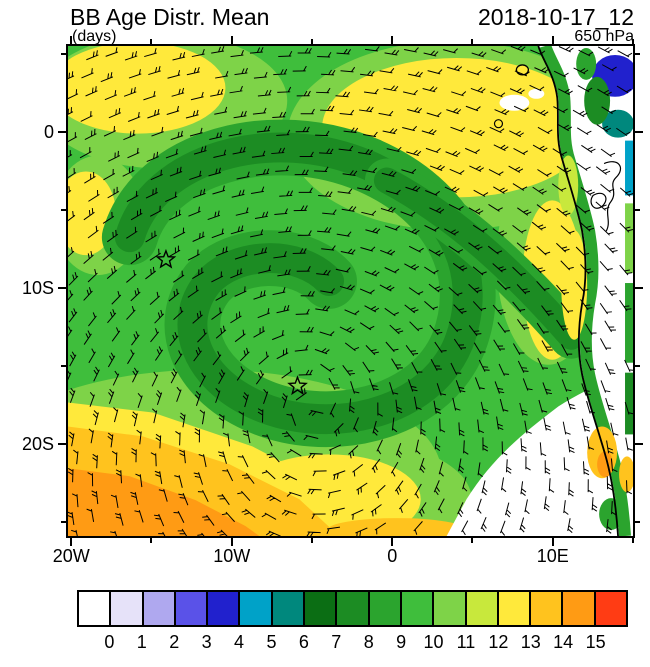 The width and height of the screenshot is (650, 667). Describe the element at coordinates (466, 642) in the screenshot. I see `colorbar-label: 11` at that location.